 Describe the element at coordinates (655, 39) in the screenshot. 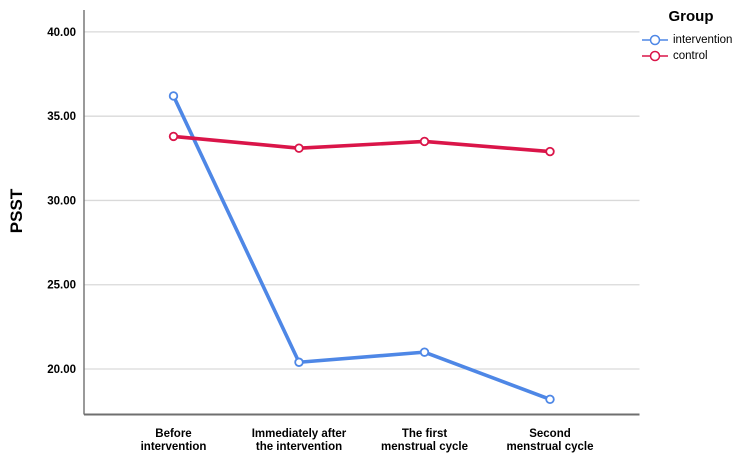

I see `legend-symbol-intervention-icon` at that location.